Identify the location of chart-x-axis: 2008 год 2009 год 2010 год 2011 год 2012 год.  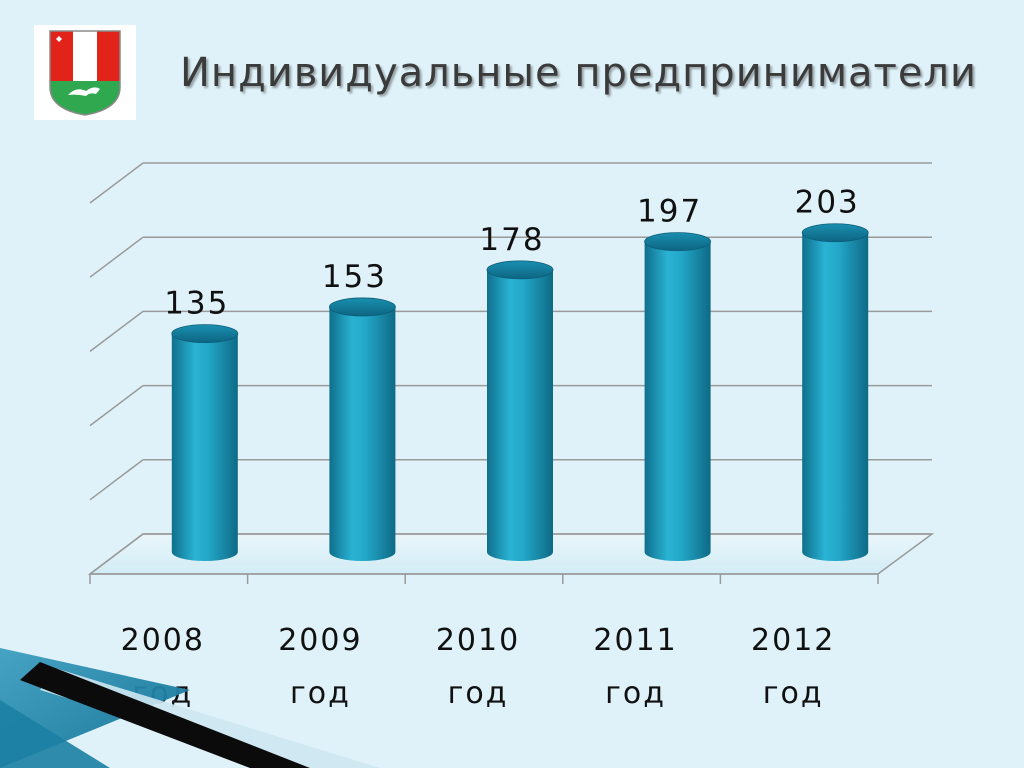
(484, 642).